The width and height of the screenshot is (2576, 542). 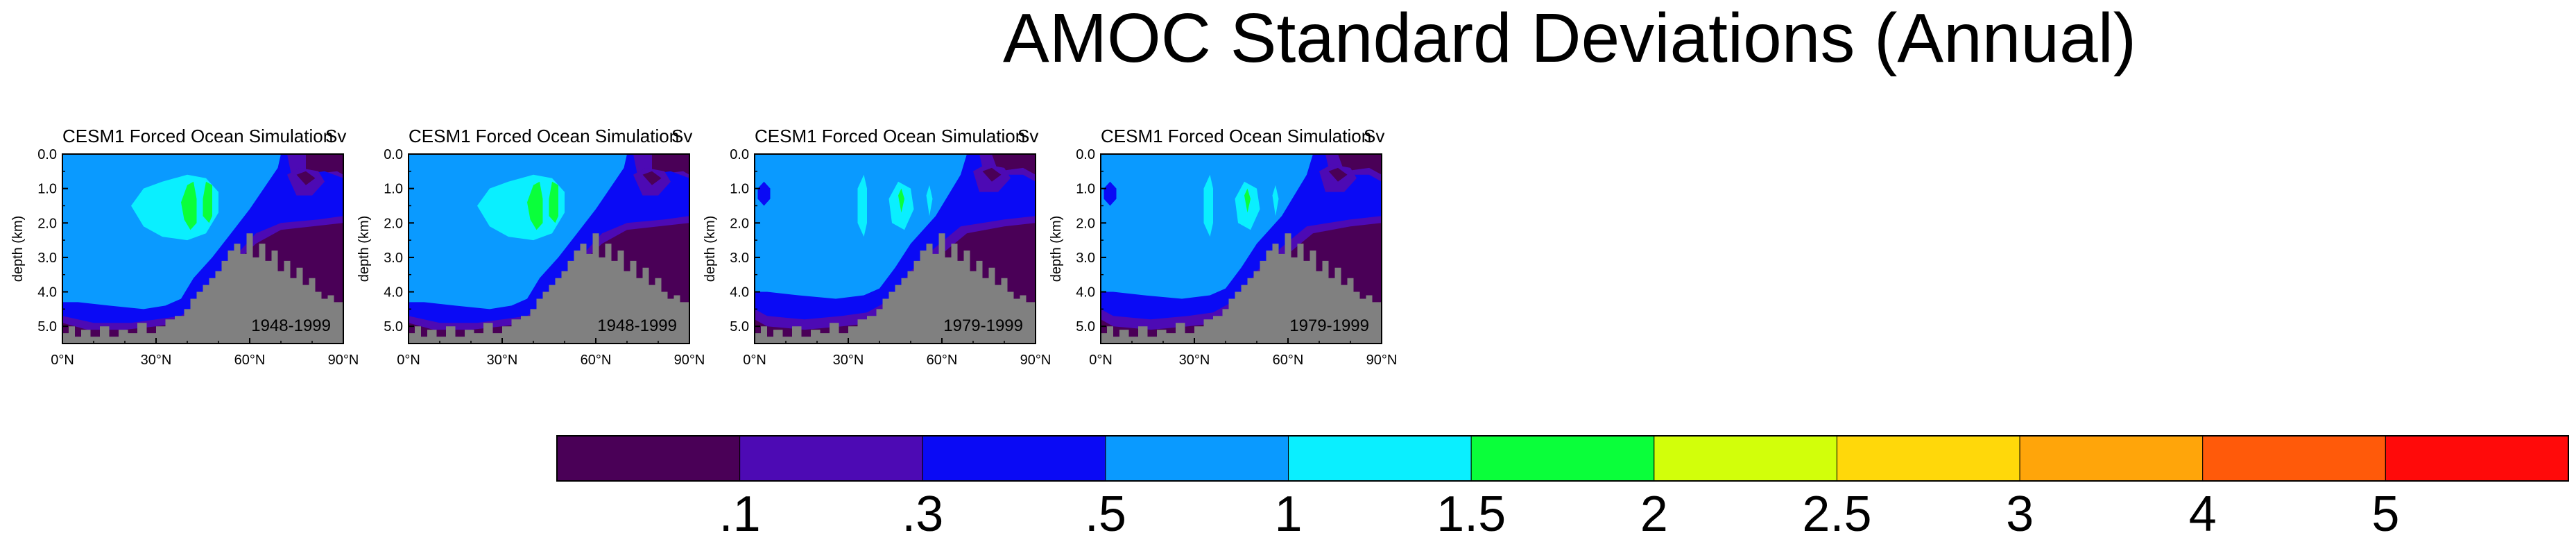 What do you see at coordinates (2020, 514) in the screenshot?
I see `colorbar-label: 3` at bounding box center [2020, 514].